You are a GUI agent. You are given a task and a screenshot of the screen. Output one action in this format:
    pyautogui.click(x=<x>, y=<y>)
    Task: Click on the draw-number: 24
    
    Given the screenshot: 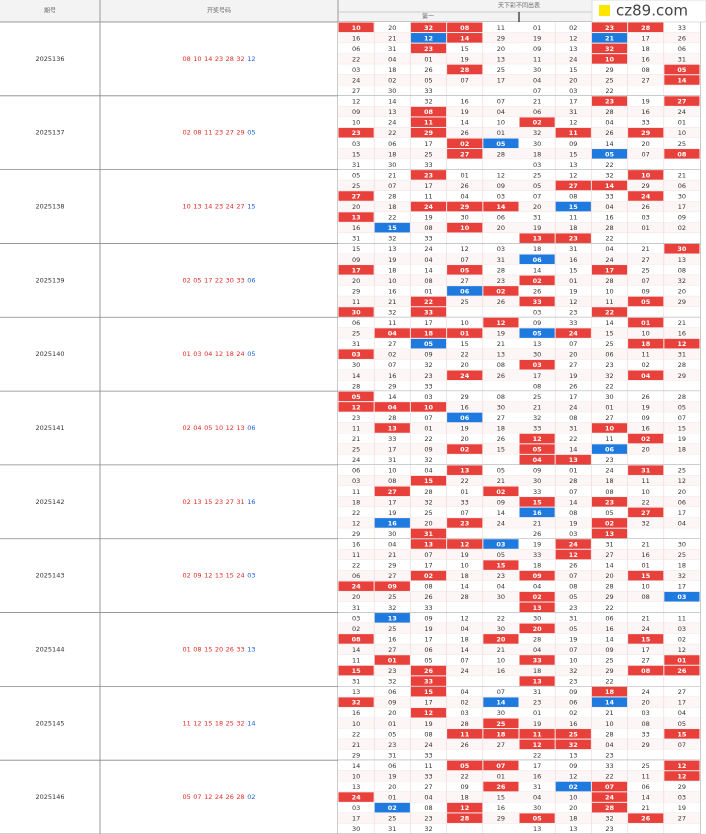 What is the action you would take?
    pyautogui.click(x=240, y=354)
    